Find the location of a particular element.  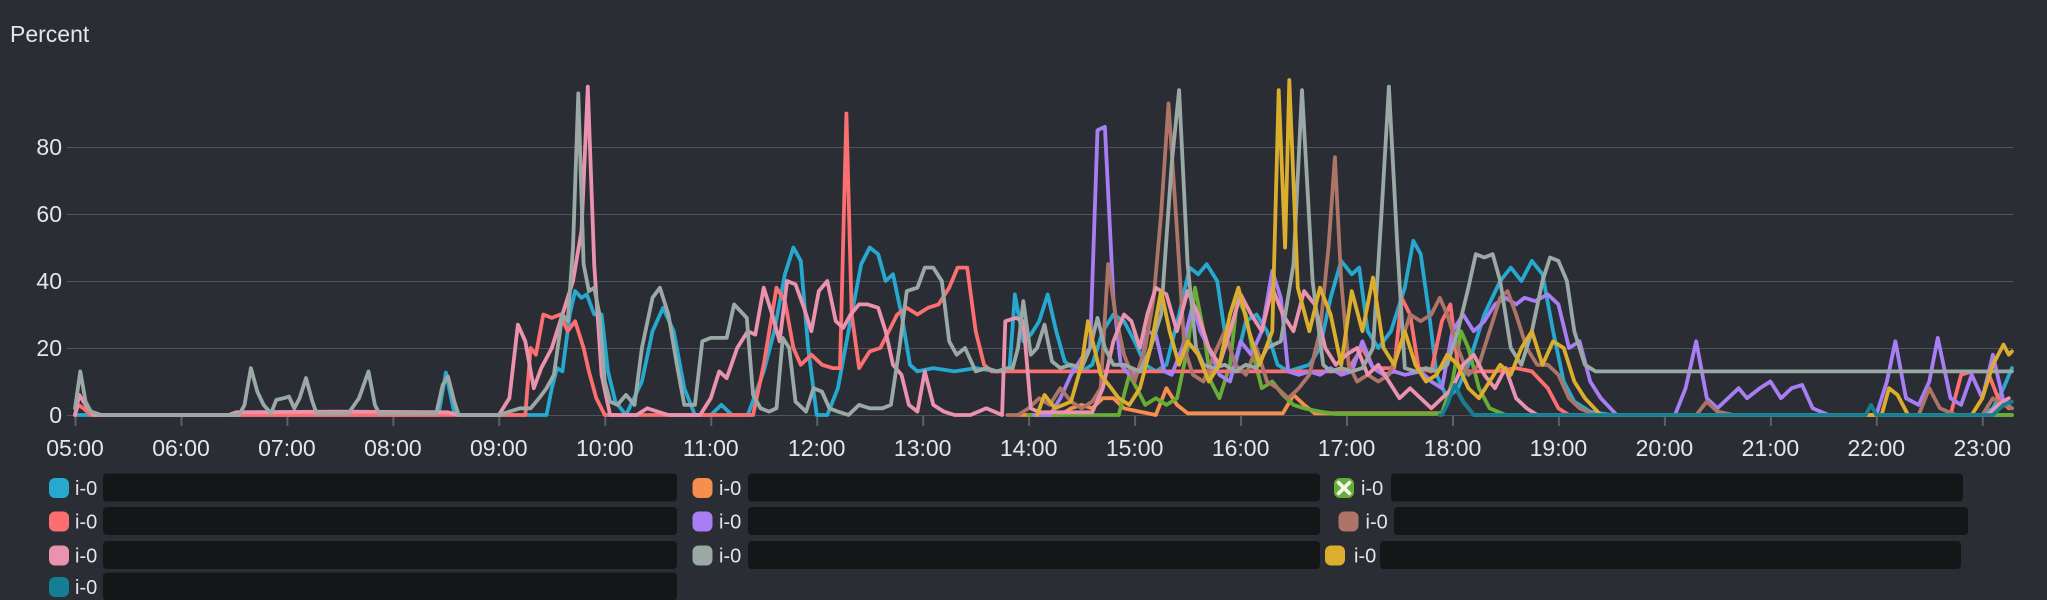

svg-text: 20 is located at coordinates (49, 348).